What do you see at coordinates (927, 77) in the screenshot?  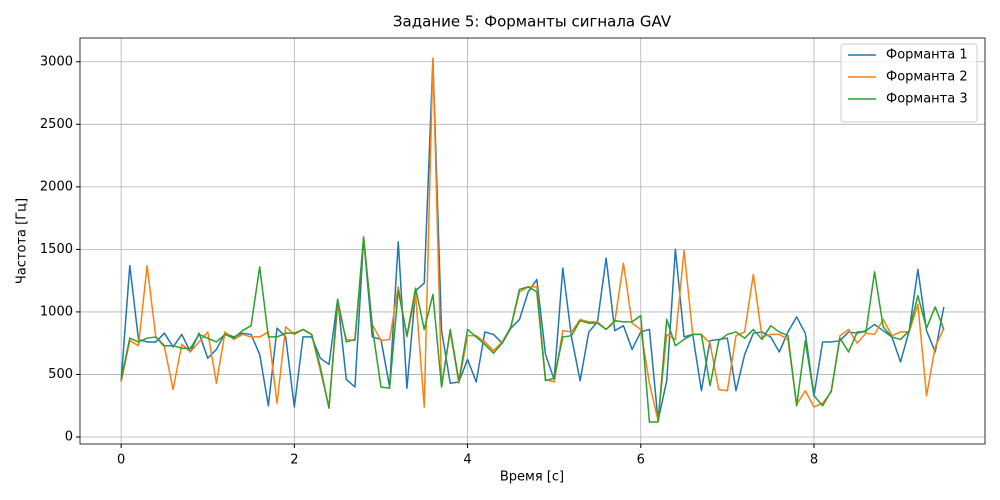 I see `legend-label: Форманта 2` at bounding box center [927, 77].